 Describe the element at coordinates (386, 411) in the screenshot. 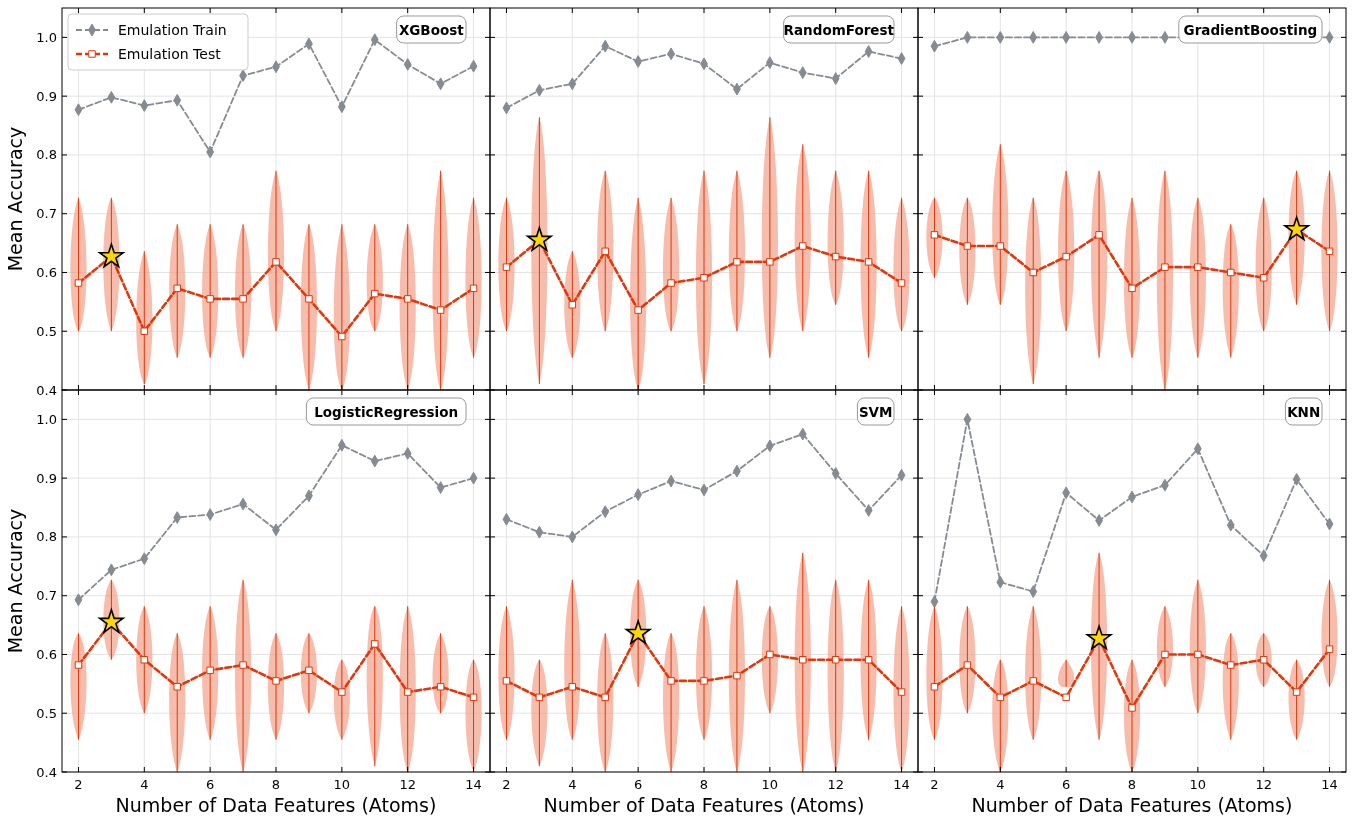

I see `text: LogisticRegression` at that location.